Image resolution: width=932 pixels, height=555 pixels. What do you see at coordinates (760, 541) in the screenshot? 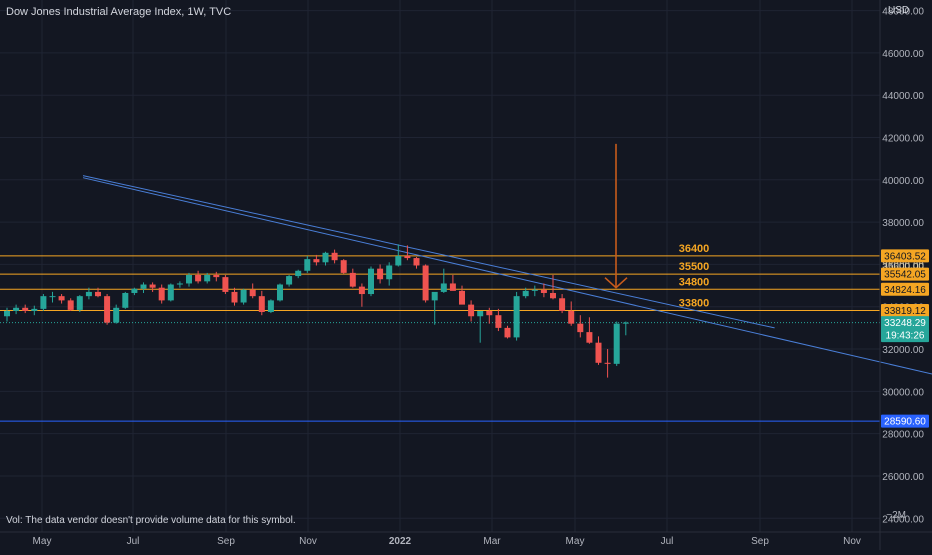
I see `x-tick-label: Sep` at bounding box center [760, 541].